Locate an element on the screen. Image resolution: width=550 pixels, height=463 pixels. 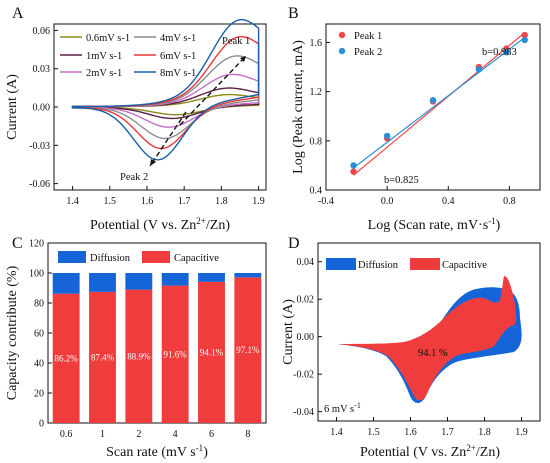
c-xtick-label: 1 is located at coordinates (102, 434).